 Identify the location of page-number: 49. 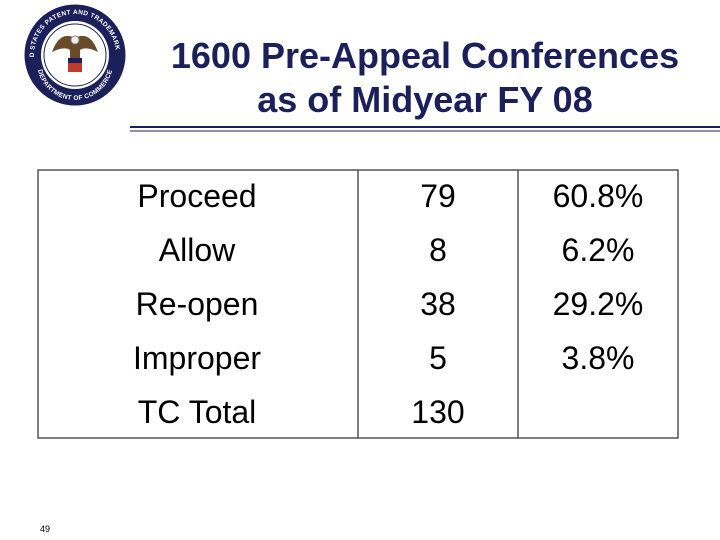
(45, 529).